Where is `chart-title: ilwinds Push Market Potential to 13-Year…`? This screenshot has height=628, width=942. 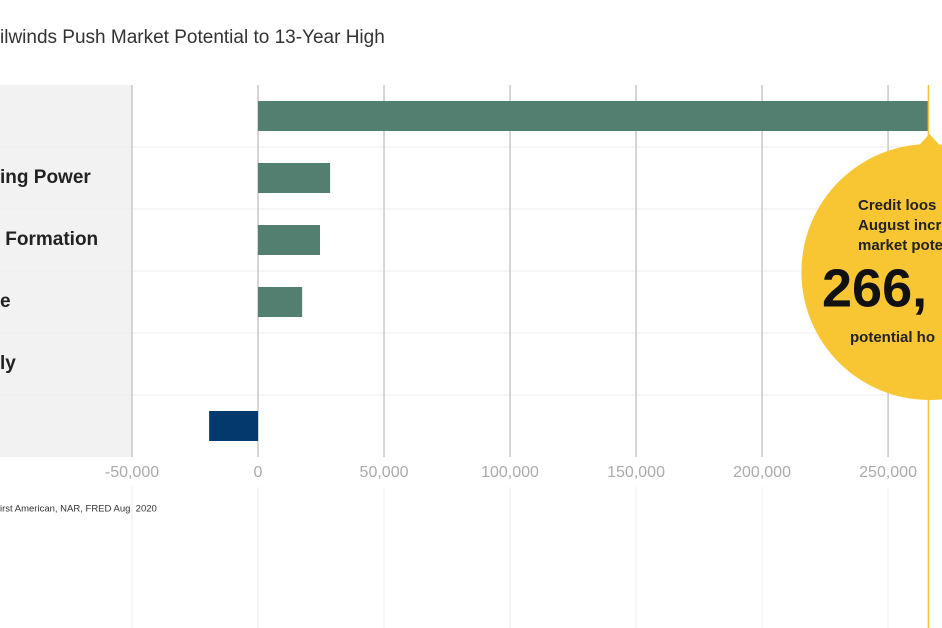
chart-title: ilwinds Push Market Potential to 13-Year… is located at coordinates (192, 37).